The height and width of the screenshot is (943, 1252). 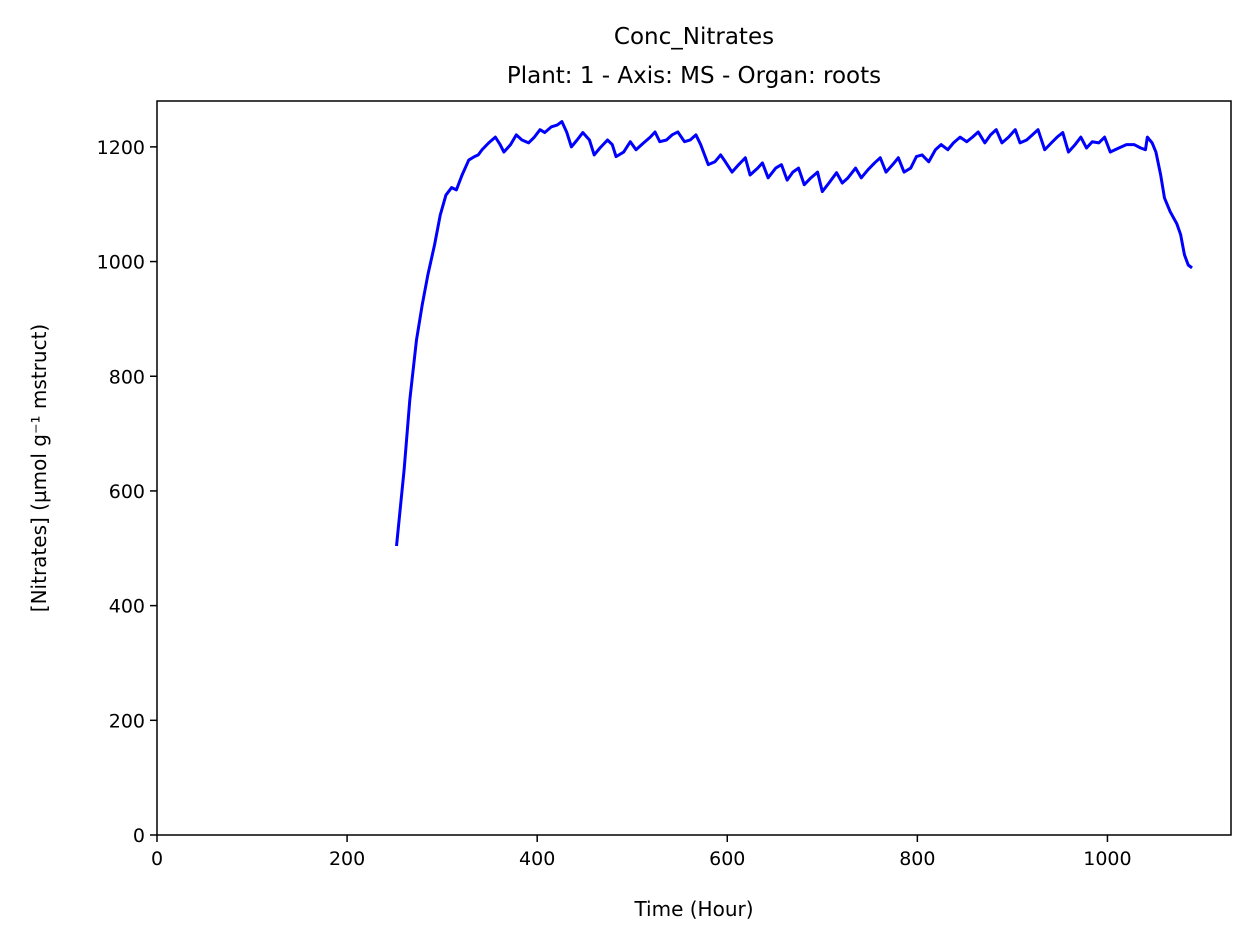 I want to click on y-tick-label: 1200, so click(x=121, y=148).